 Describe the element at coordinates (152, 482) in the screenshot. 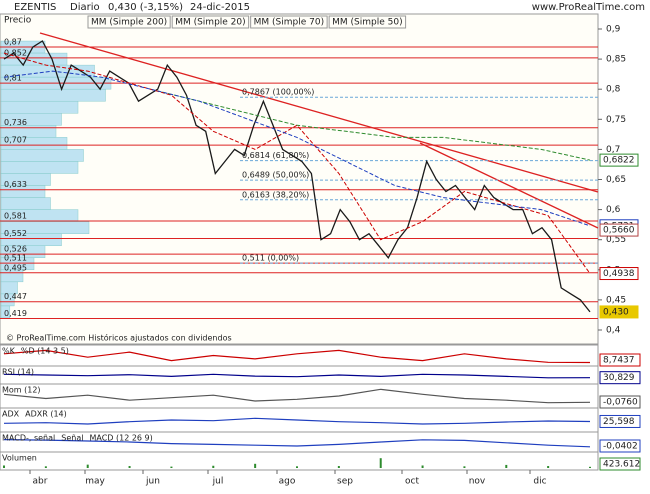

I see `x-tick-label: jun` at that location.